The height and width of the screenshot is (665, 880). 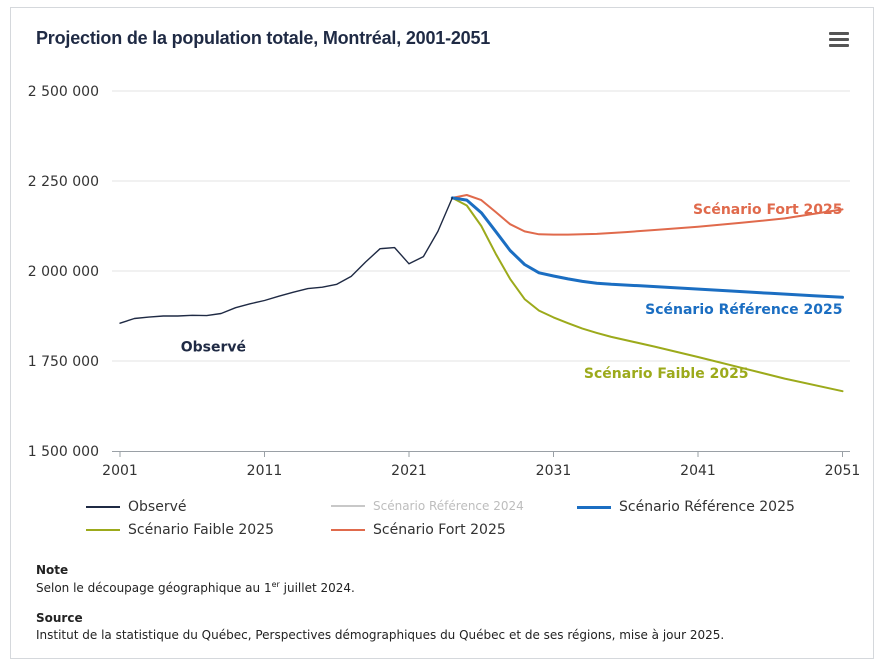 I want to click on x-tick-label: 2051, so click(x=843, y=471).